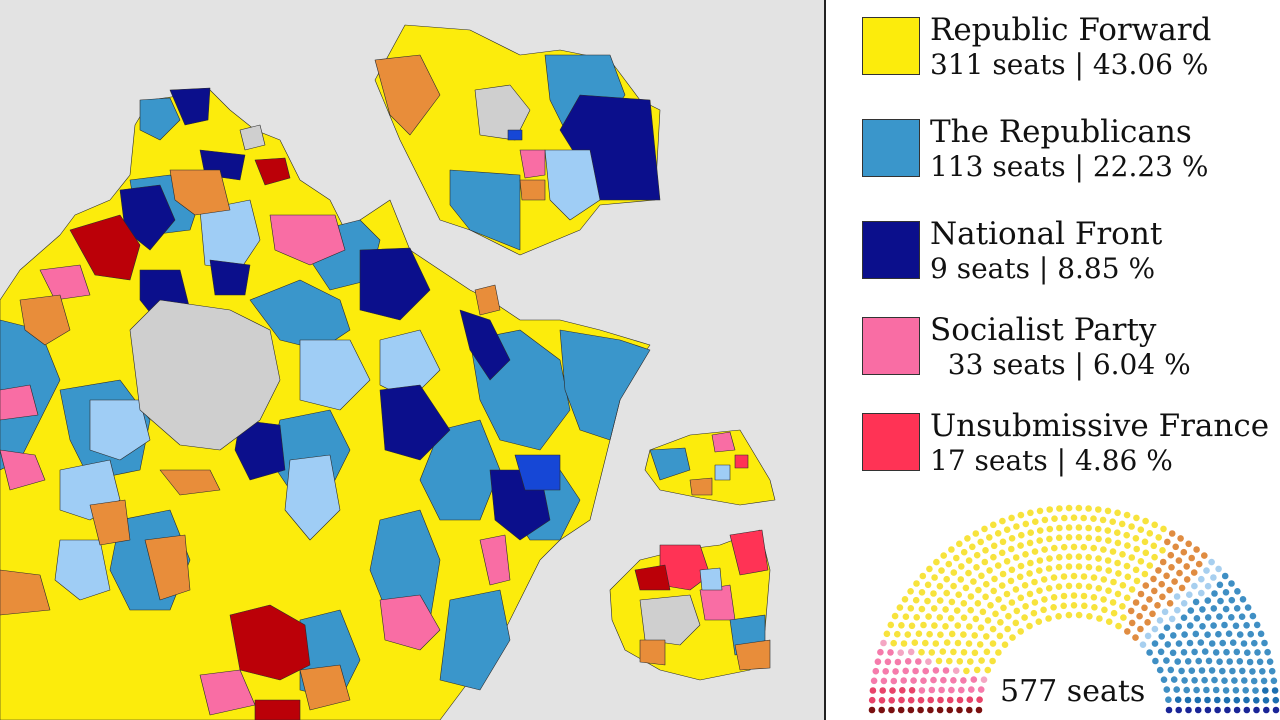 The width and height of the screenshot is (1280, 720). What do you see at coordinates (891, 346) in the screenshot?
I see `legend-swatch` at bounding box center [891, 346].